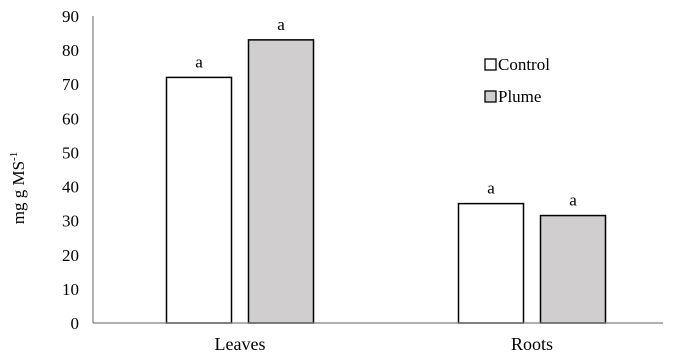 This screenshot has height=356, width=682. What do you see at coordinates (14, 156) in the screenshot?
I see `y-axis-title-superscript: -1` at bounding box center [14, 156].